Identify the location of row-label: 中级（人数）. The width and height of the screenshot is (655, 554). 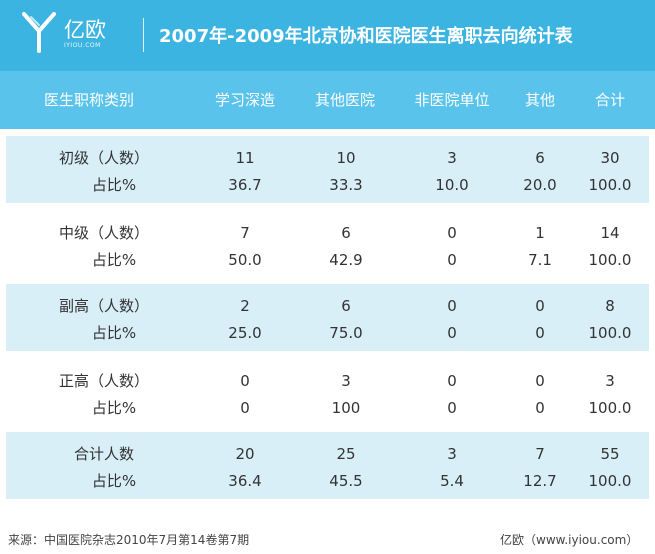
(103, 233).